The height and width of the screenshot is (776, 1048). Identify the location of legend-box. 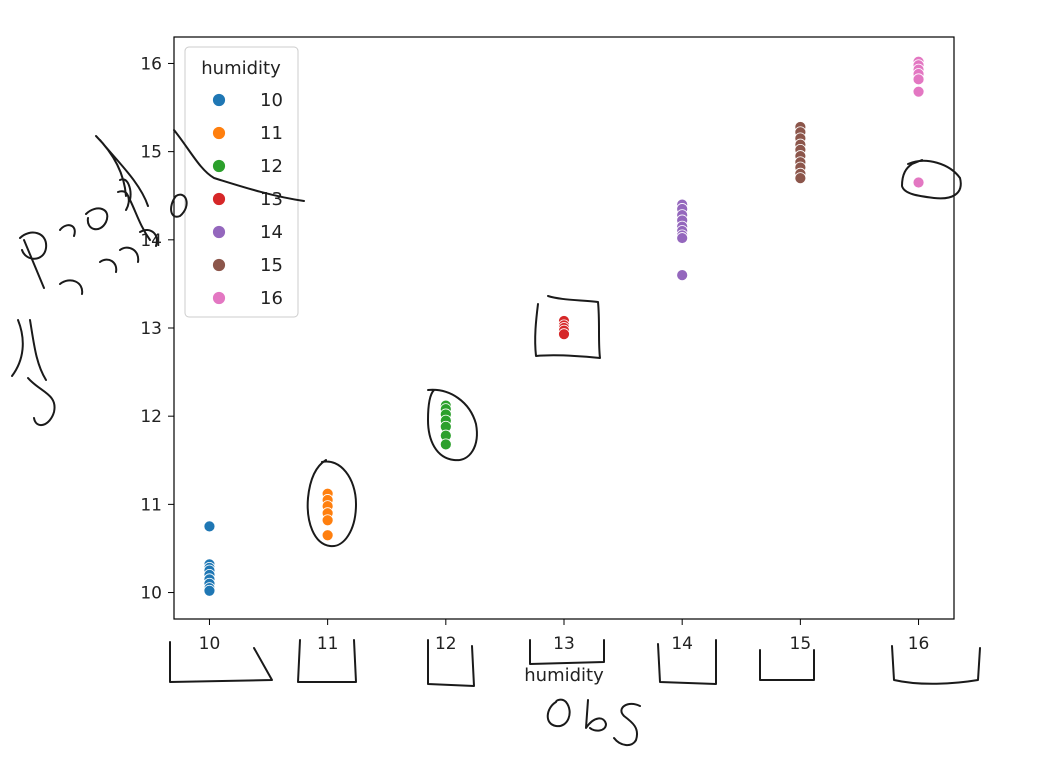
(241, 182).